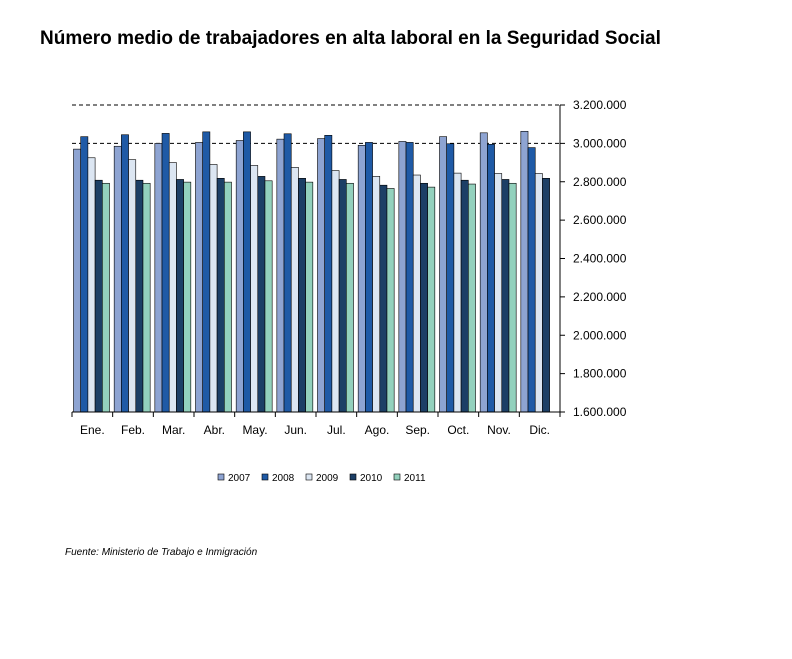 The height and width of the screenshot is (659, 792). Describe the element at coordinates (499, 430) in the screenshot. I see `x-tick-label: Nov.` at that location.